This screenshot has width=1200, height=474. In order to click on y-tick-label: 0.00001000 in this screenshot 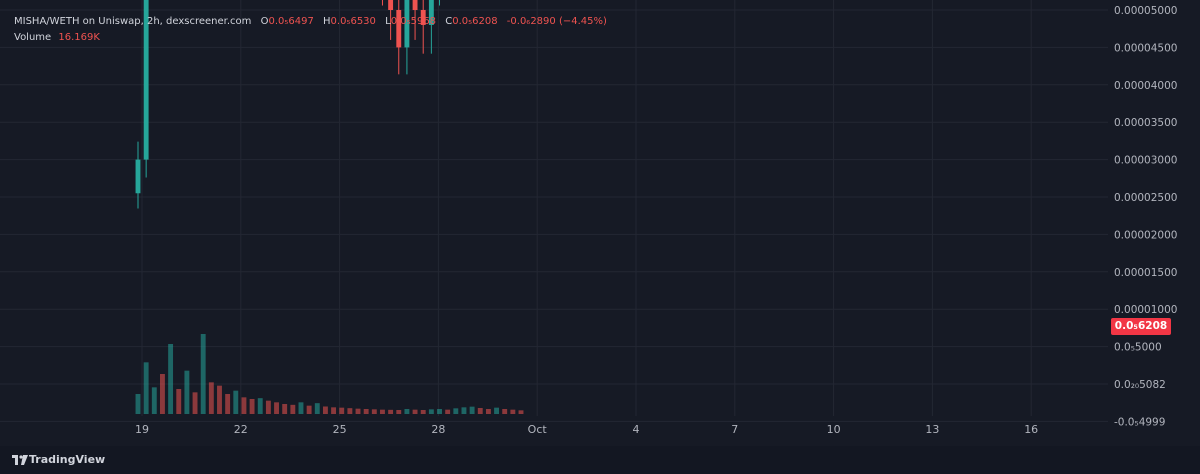, I will do `click(1145, 310)`.